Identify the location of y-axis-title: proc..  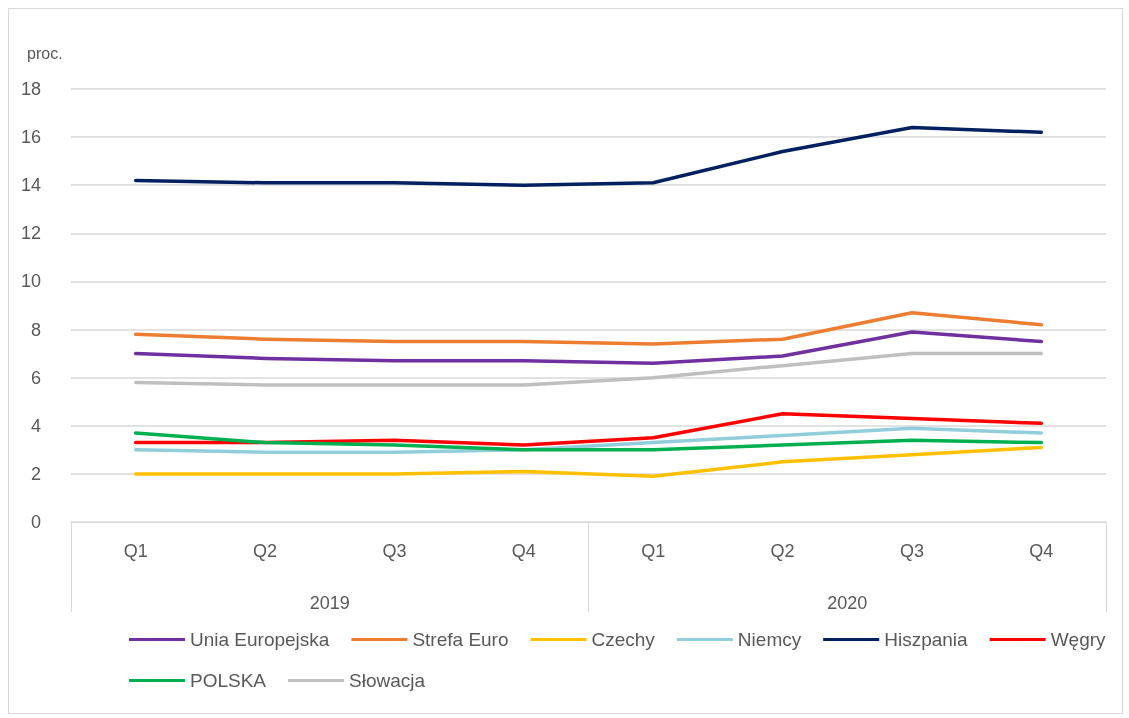
(45, 53).